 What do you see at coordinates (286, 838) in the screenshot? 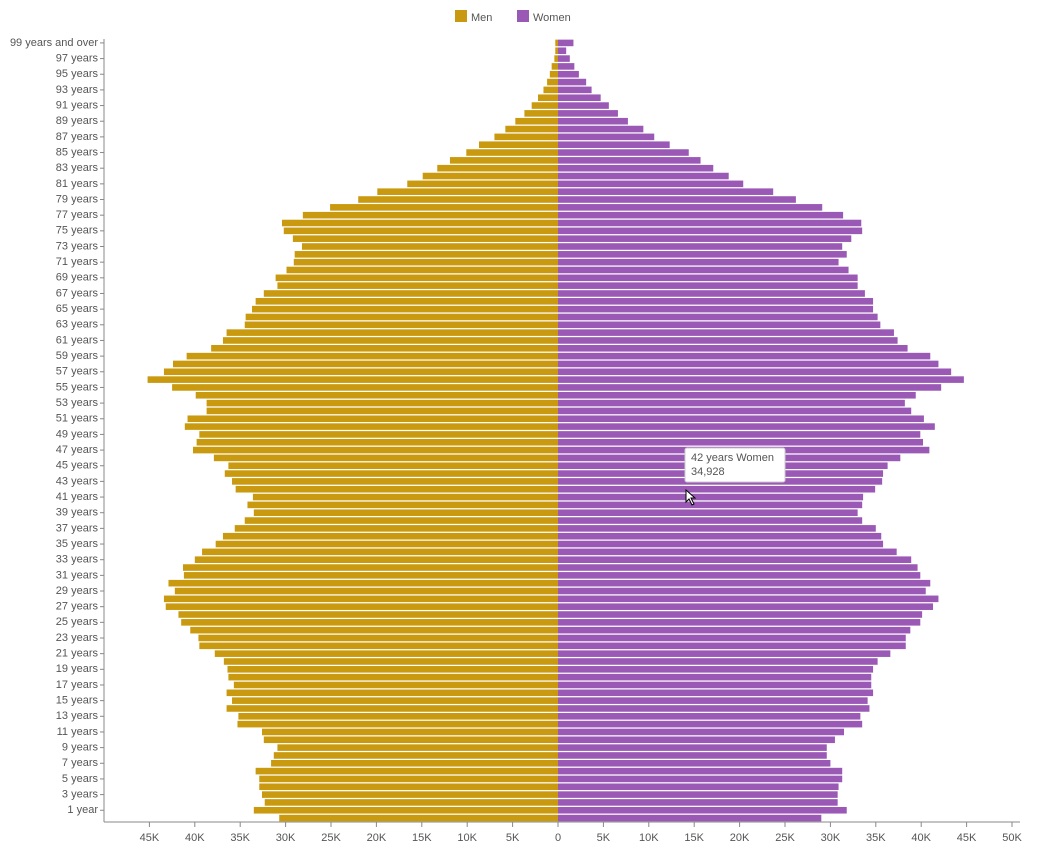
I see `x-tick-label: 30K` at bounding box center [286, 838].